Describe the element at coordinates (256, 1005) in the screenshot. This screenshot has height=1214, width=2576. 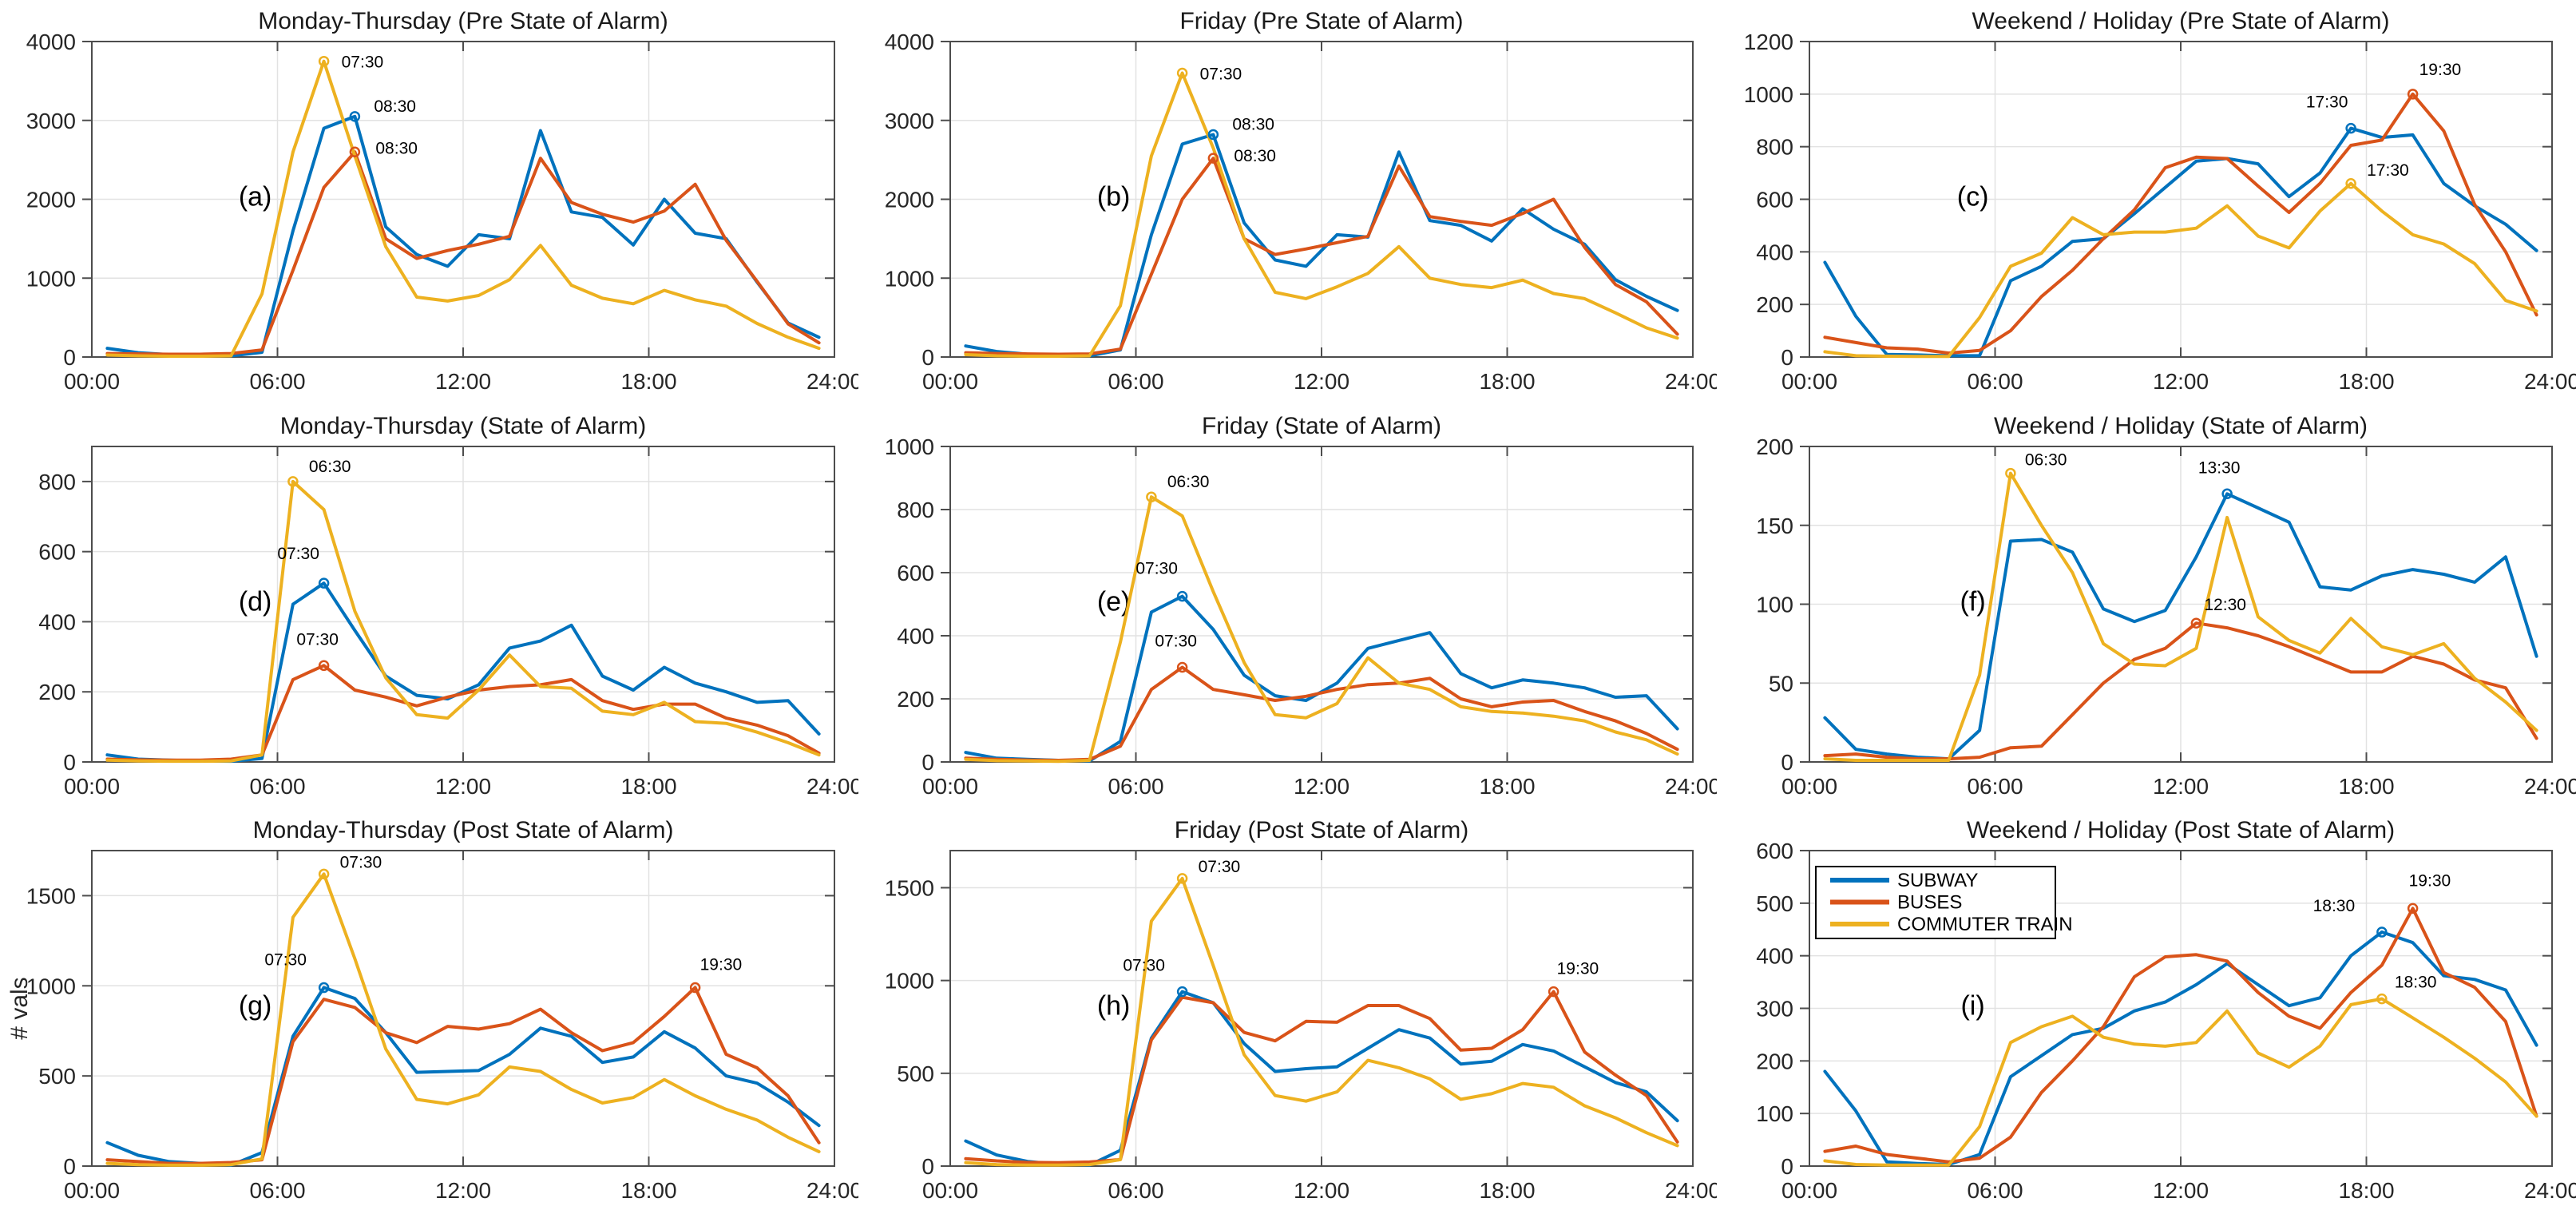
I see `panel-letter: (g)` at that location.